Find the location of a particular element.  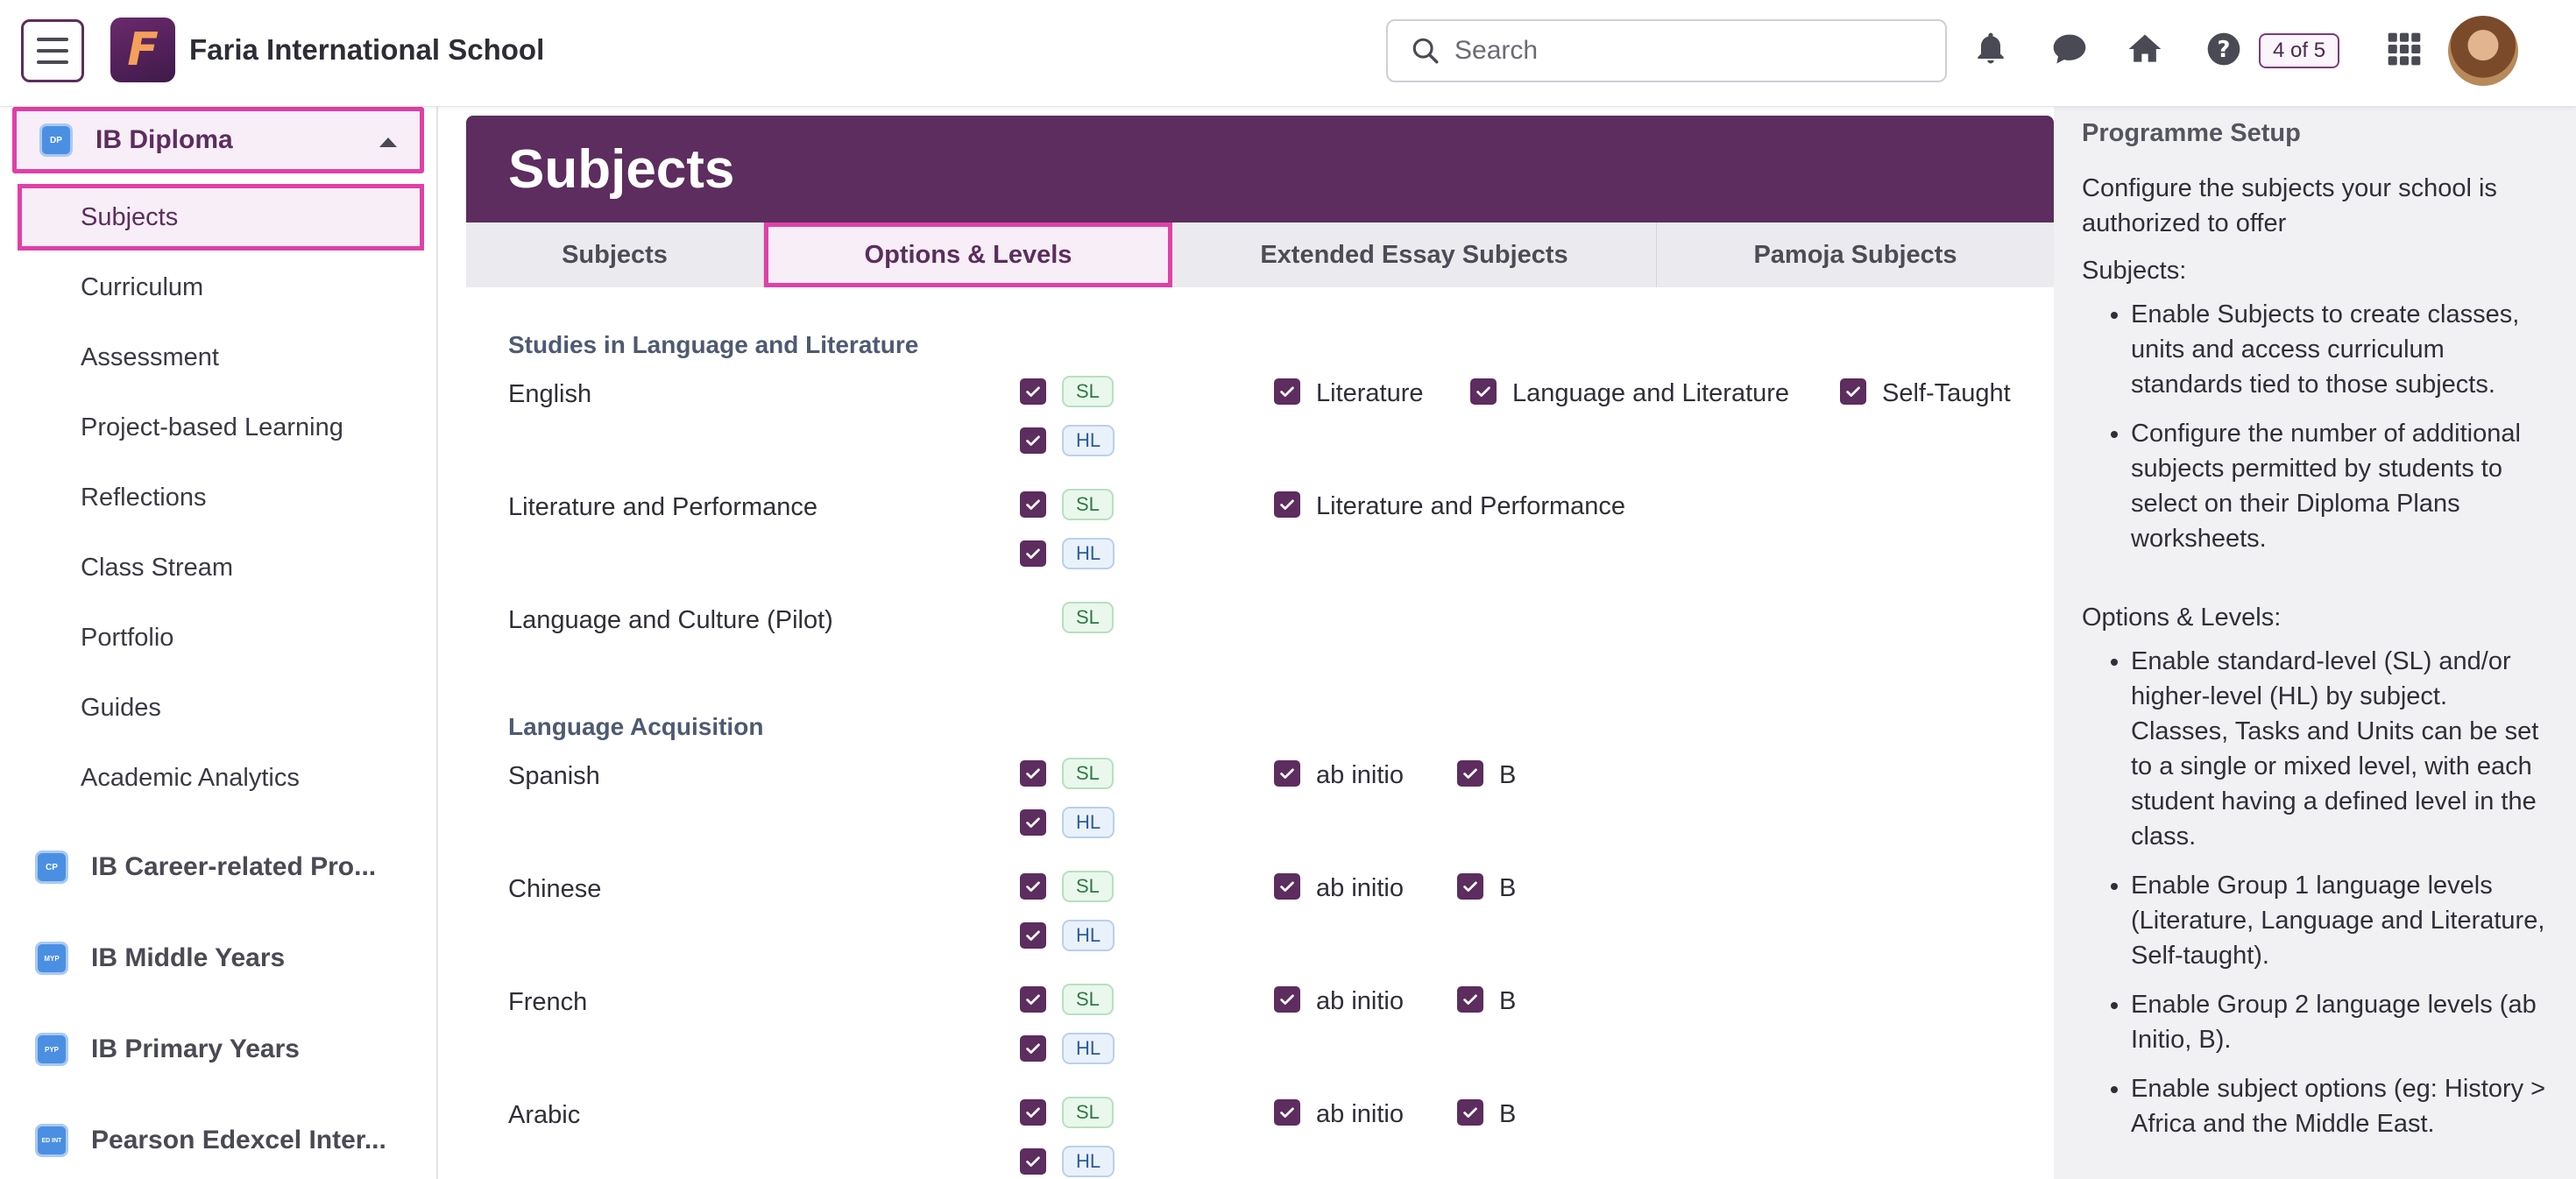

programme-badge-icon: DP is located at coordinates (56, 140).